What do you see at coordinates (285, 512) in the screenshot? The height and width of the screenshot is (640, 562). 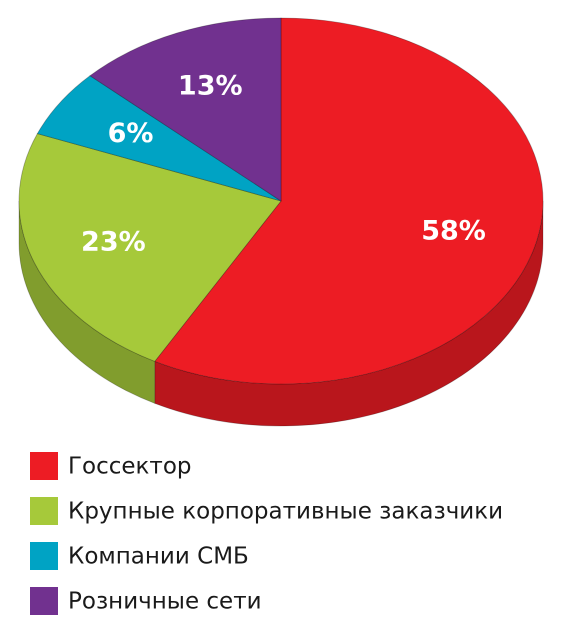 I see `legend-label: Крупные корпоративные заказчики` at bounding box center [285, 512].